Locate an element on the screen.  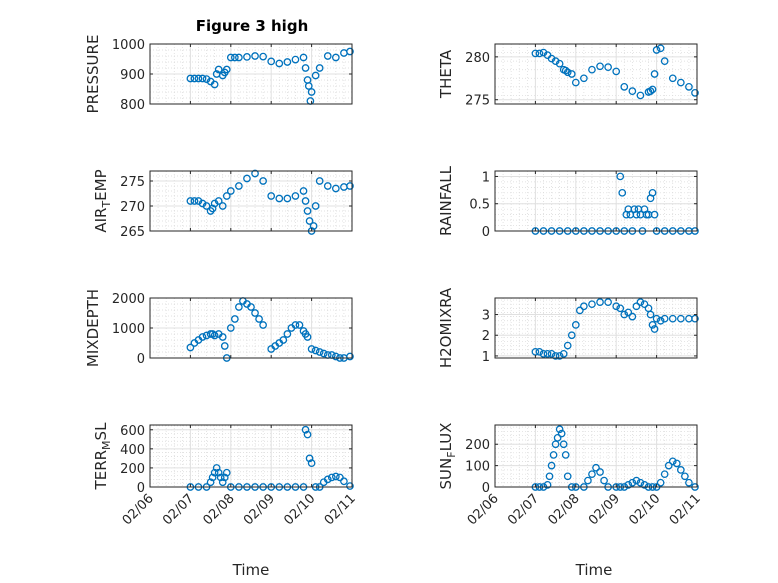
y-tick-label: 900 is located at coordinates (132, 75).